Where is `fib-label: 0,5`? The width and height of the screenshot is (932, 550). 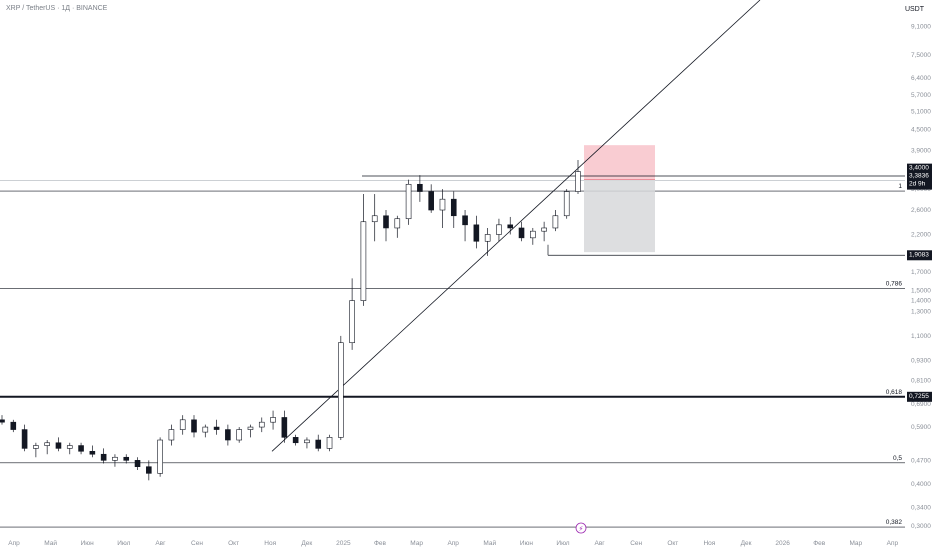
fib-label: 0,5 is located at coordinates (897, 458).